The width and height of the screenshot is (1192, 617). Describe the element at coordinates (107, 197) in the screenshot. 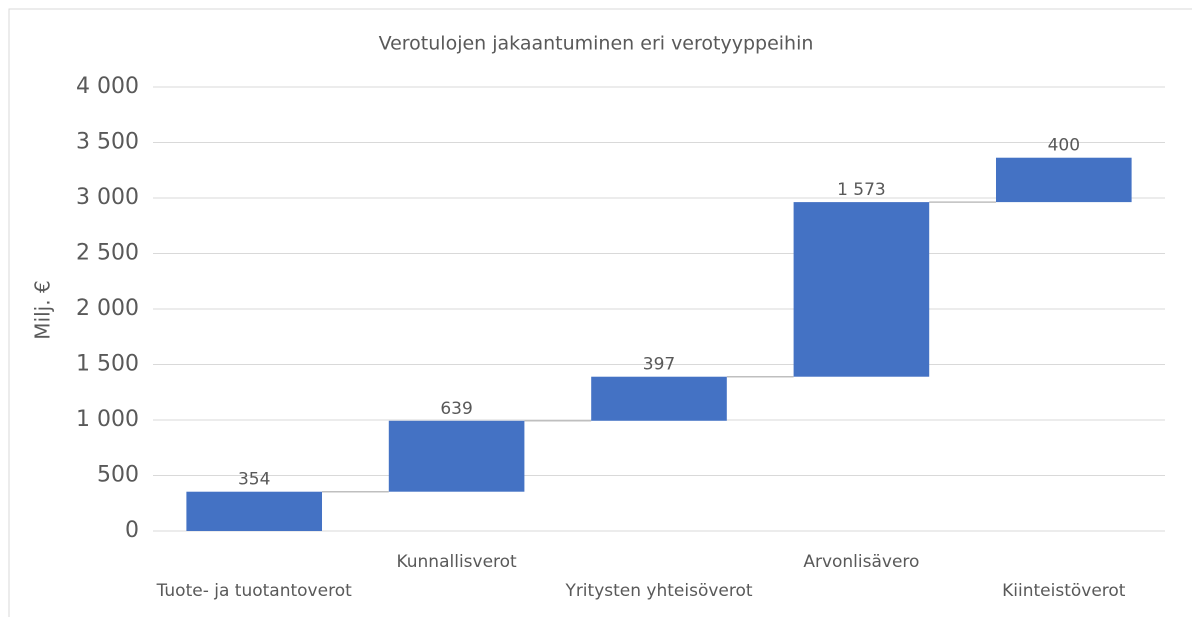

I see `y-tick-label: 3 000` at that location.